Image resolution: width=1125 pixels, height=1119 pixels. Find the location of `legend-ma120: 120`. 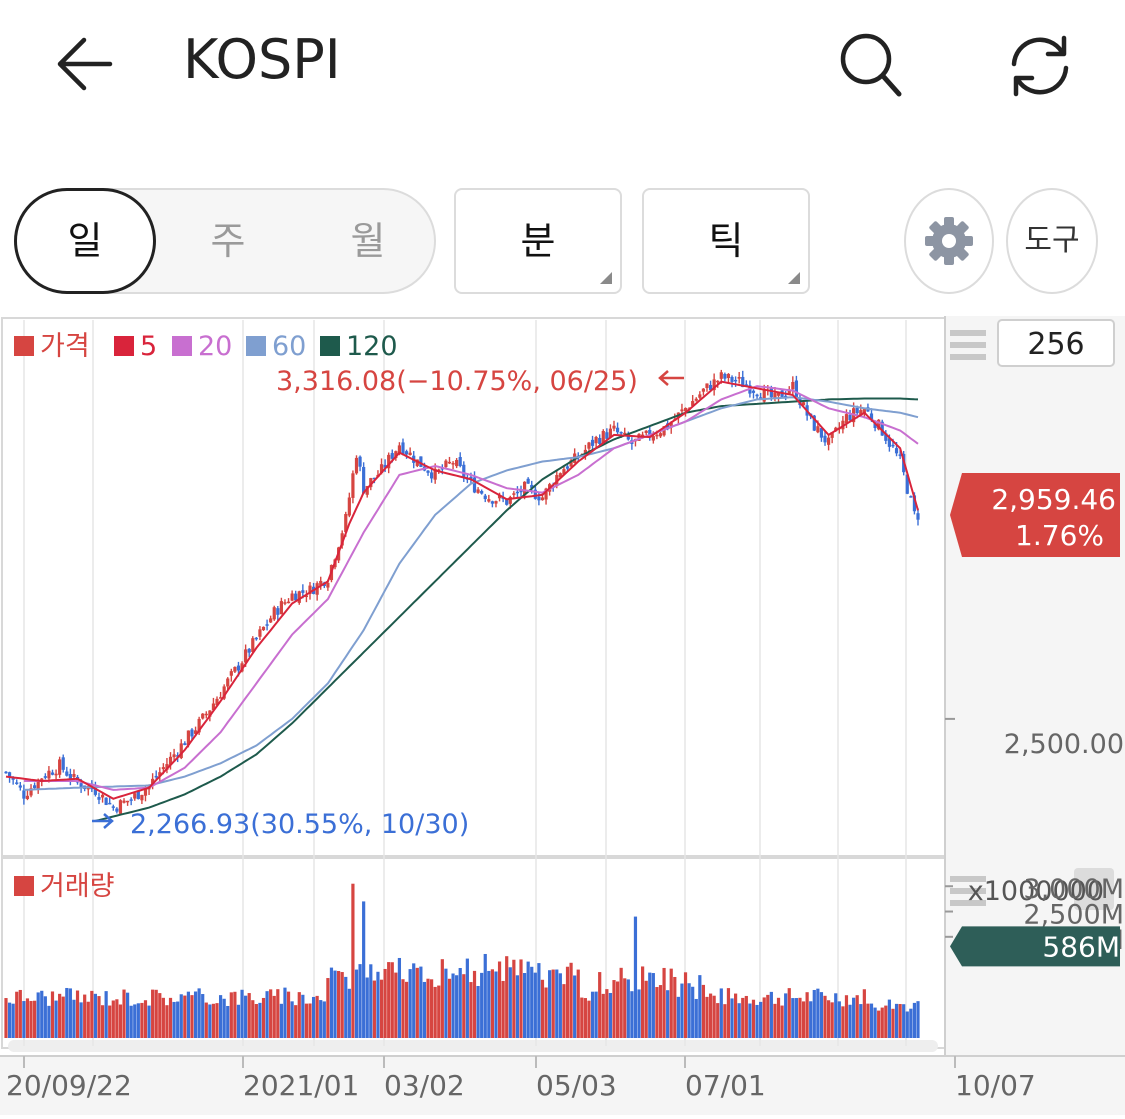

legend-ma120: 120 is located at coordinates (372, 346).